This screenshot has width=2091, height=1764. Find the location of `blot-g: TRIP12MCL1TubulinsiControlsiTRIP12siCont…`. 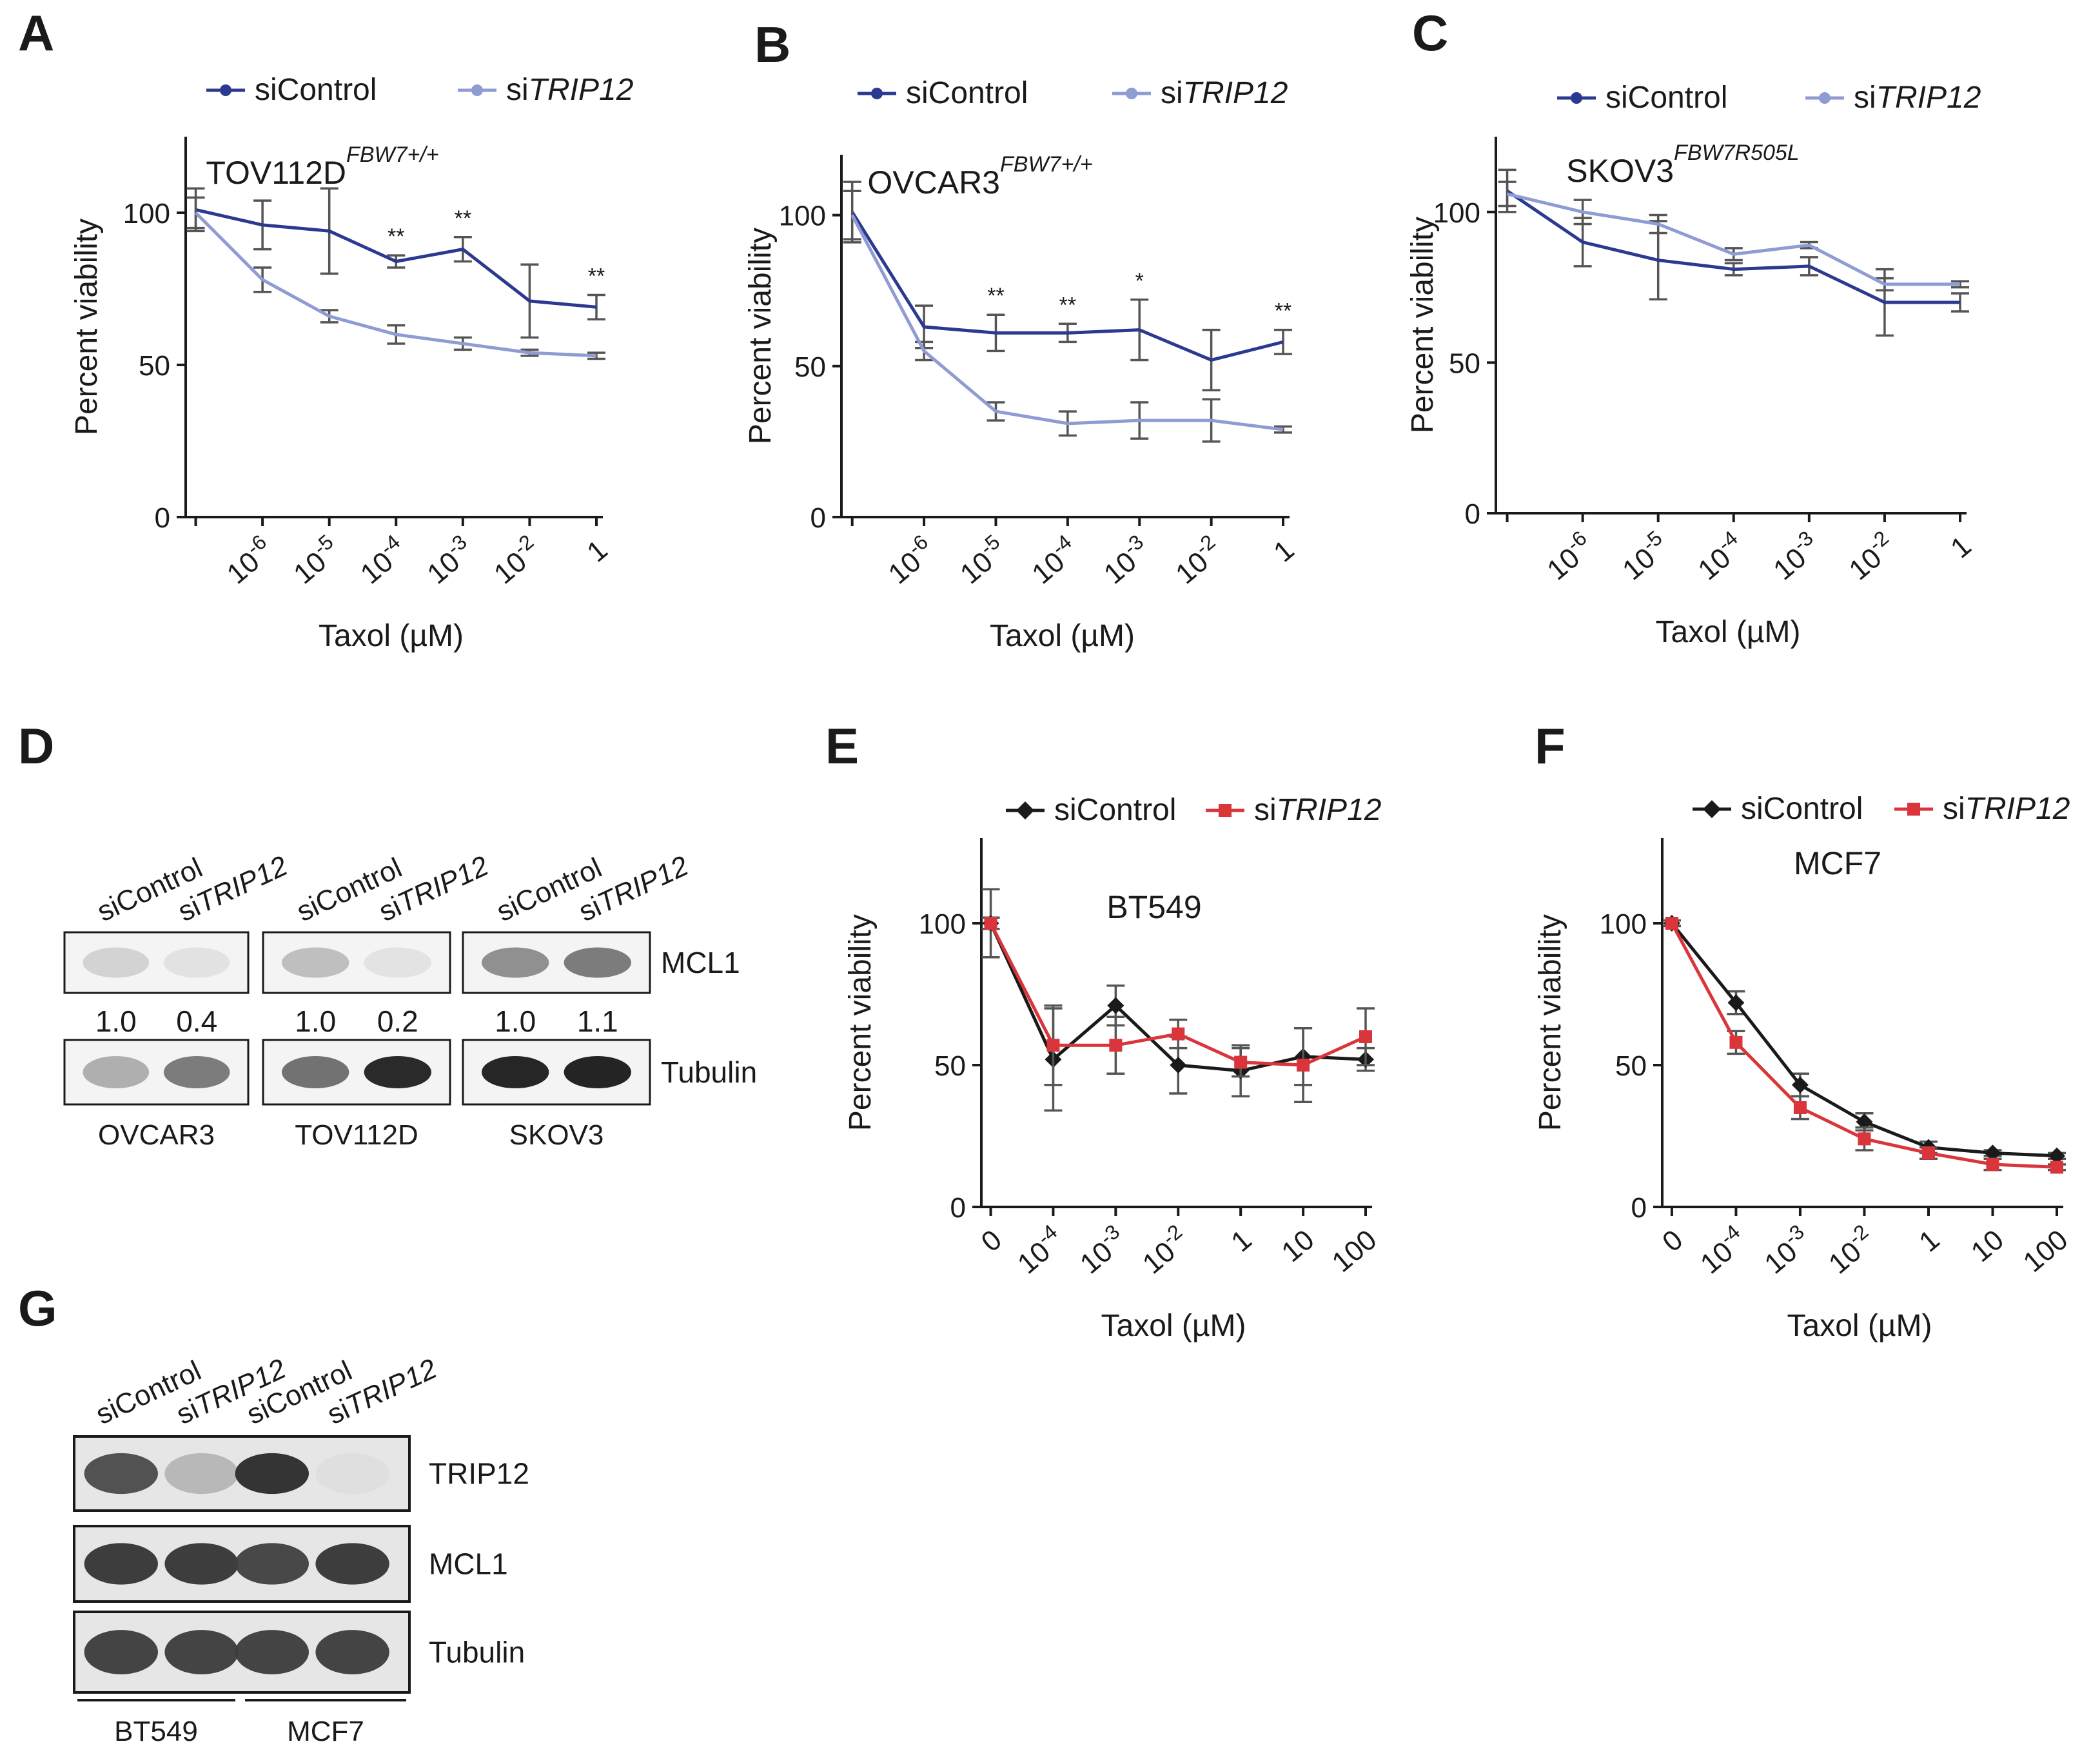

blot-g: TRIP12MCL1TubulinsiControlsiTRIP12siCont… is located at coordinates (301, 1550).